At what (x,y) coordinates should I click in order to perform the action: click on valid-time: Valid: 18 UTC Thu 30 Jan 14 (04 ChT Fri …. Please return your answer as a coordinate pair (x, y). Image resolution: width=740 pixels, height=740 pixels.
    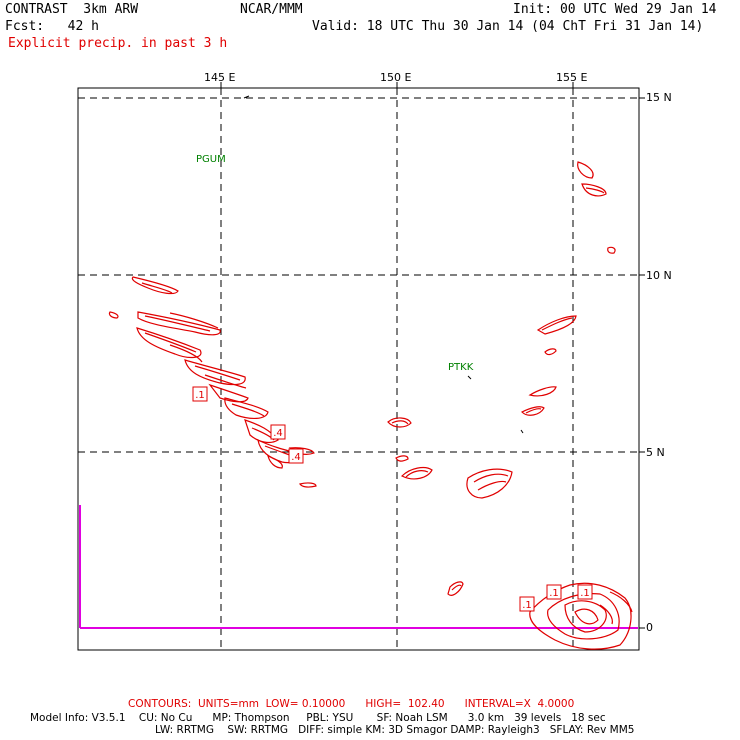
    Looking at the image, I should click on (508, 26).